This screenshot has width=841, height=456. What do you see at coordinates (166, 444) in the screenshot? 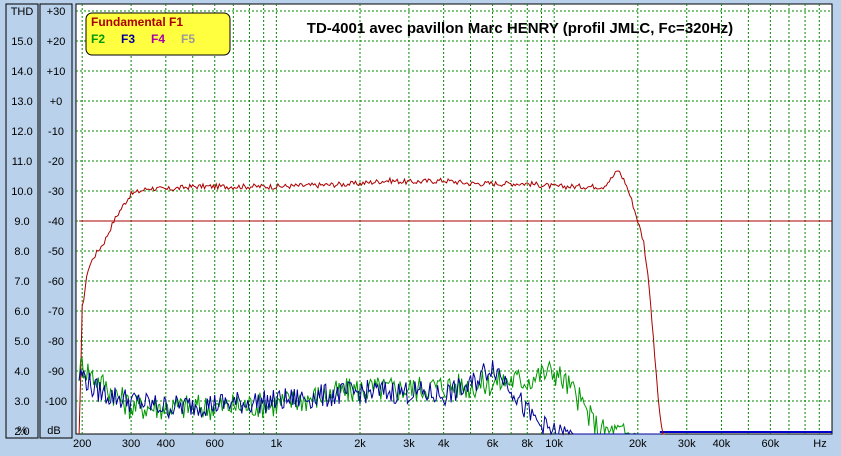
I see `x-tick-label: 400` at bounding box center [166, 444].